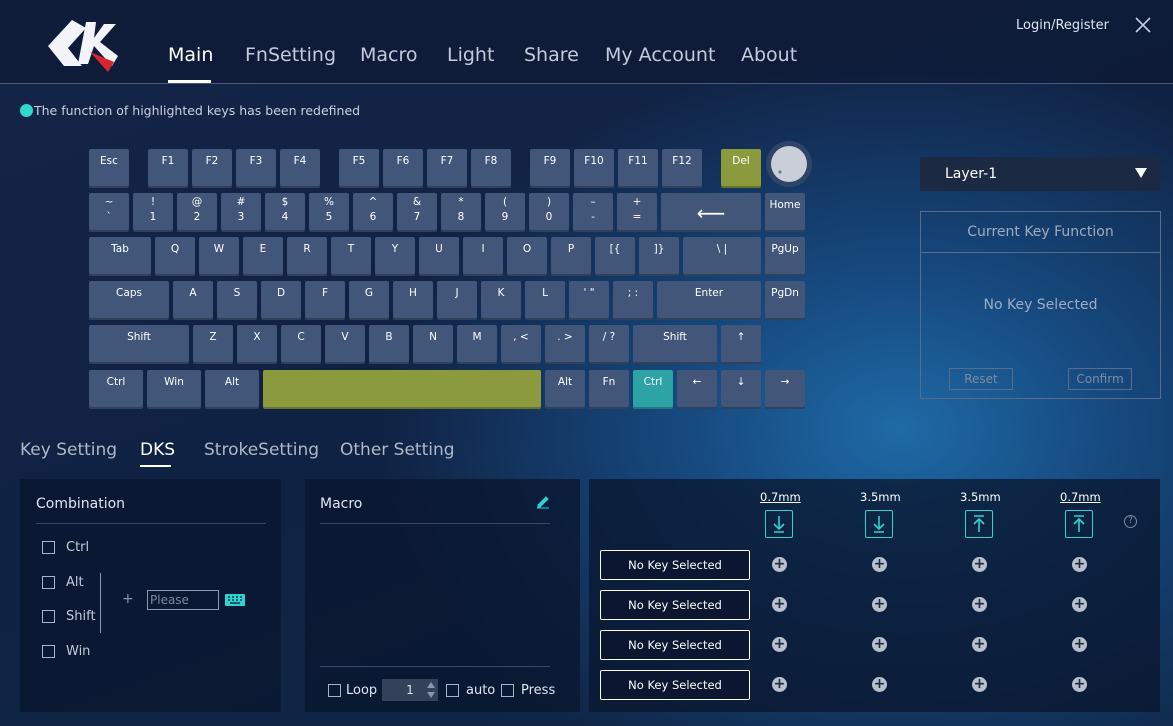  I want to click on key: Z, so click(213, 344).